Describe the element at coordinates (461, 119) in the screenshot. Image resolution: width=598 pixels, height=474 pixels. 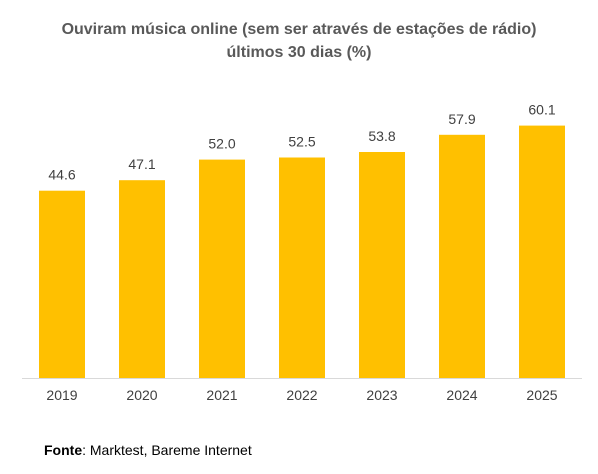
I see `data-label-2024: 57.9` at that location.